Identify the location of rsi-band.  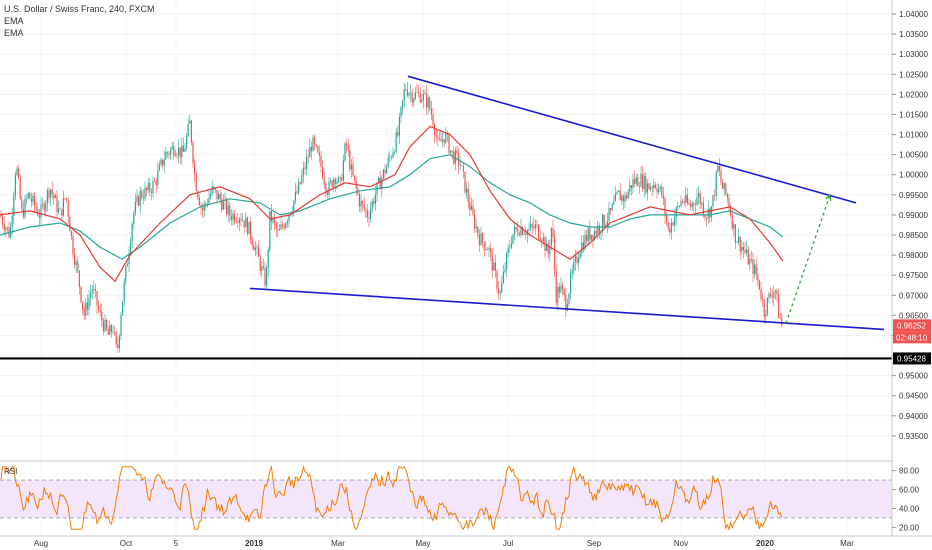
(446, 499).